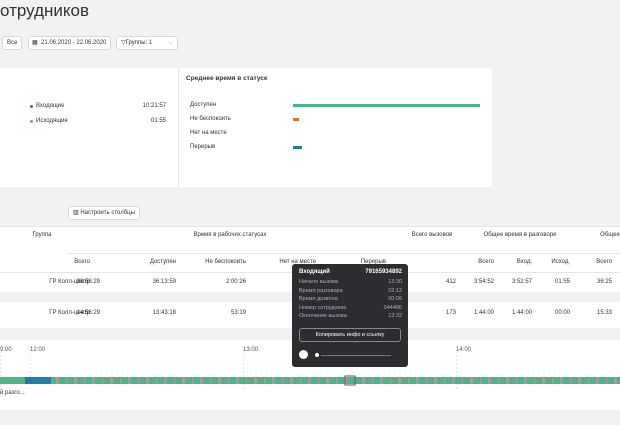 The height and width of the screenshot is (425, 620). Describe the element at coordinates (303, 354) in the screenshot. I see `play-button` at that location.